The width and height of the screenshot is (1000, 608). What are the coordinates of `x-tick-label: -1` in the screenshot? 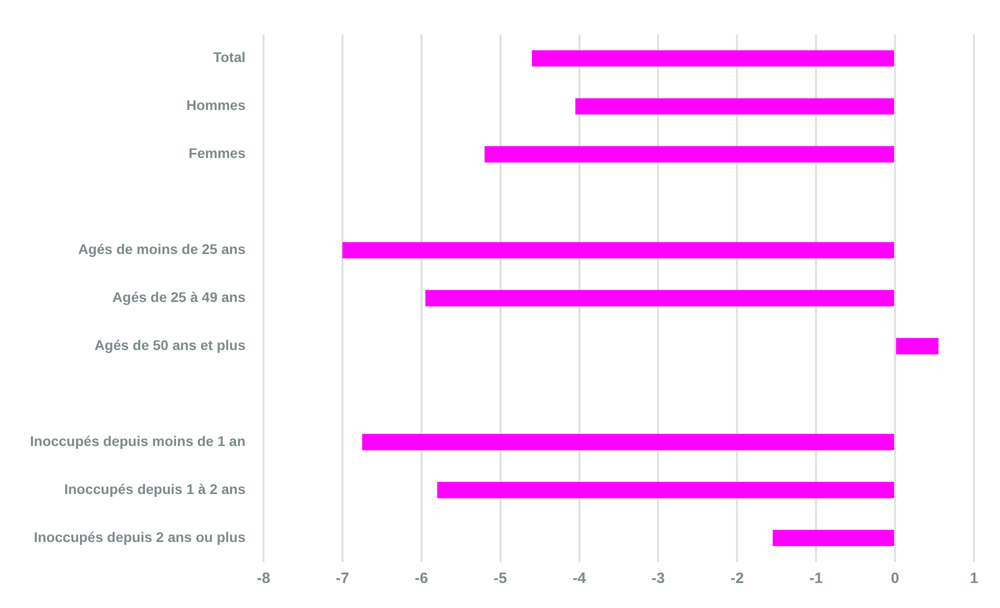 It's located at (816, 579).